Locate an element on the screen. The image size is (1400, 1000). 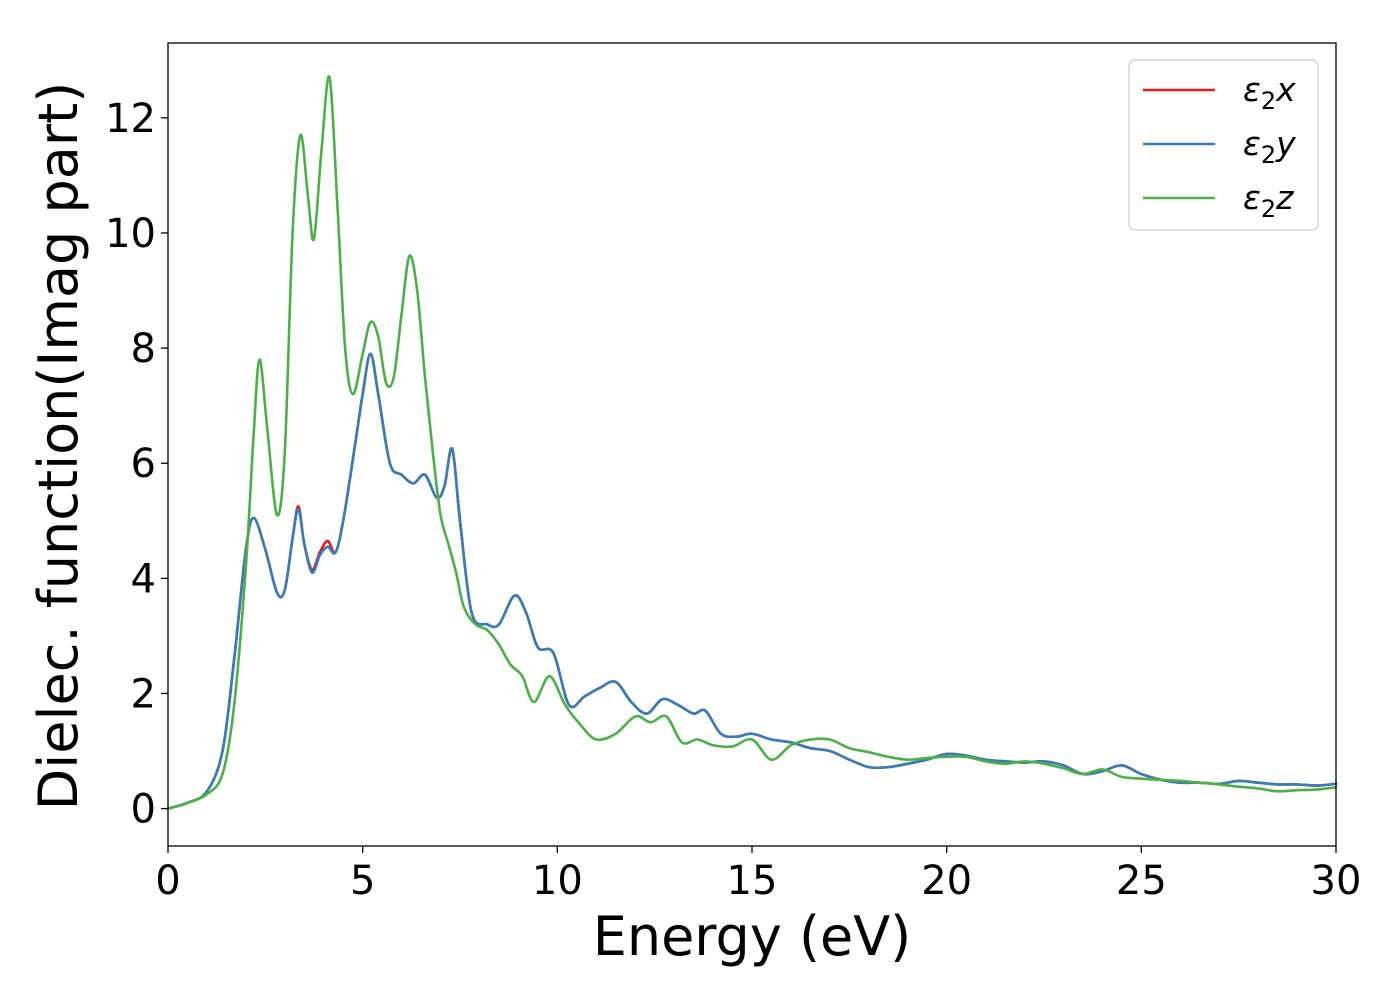
legend-label-y: ε2y is located at coordinates (1269, 146).